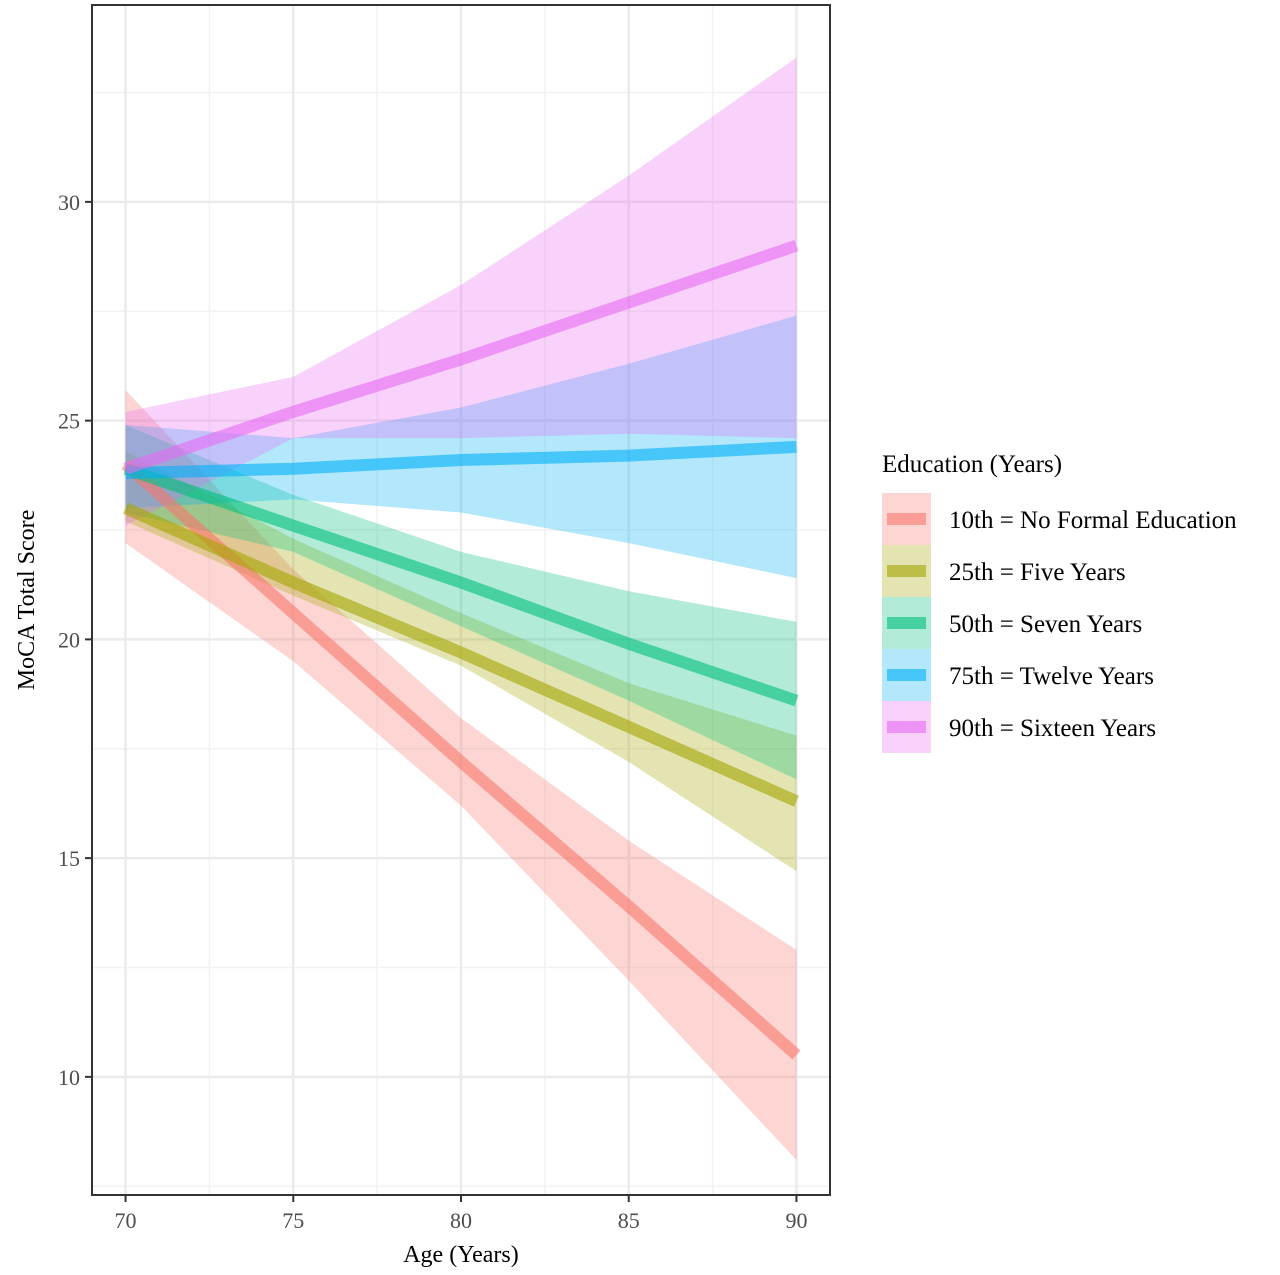 Image resolution: width=1280 pixels, height=1275 pixels. What do you see at coordinates (69, 1077) in the screenshot?
I see `y-tick-label: 10` at bounding box center [69, 1077].